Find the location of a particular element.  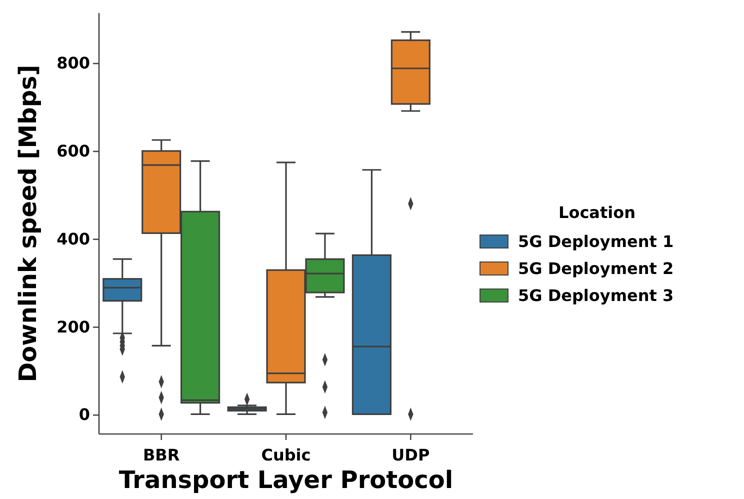

y-tick-label: 200 is located at coordinates (73, 326).